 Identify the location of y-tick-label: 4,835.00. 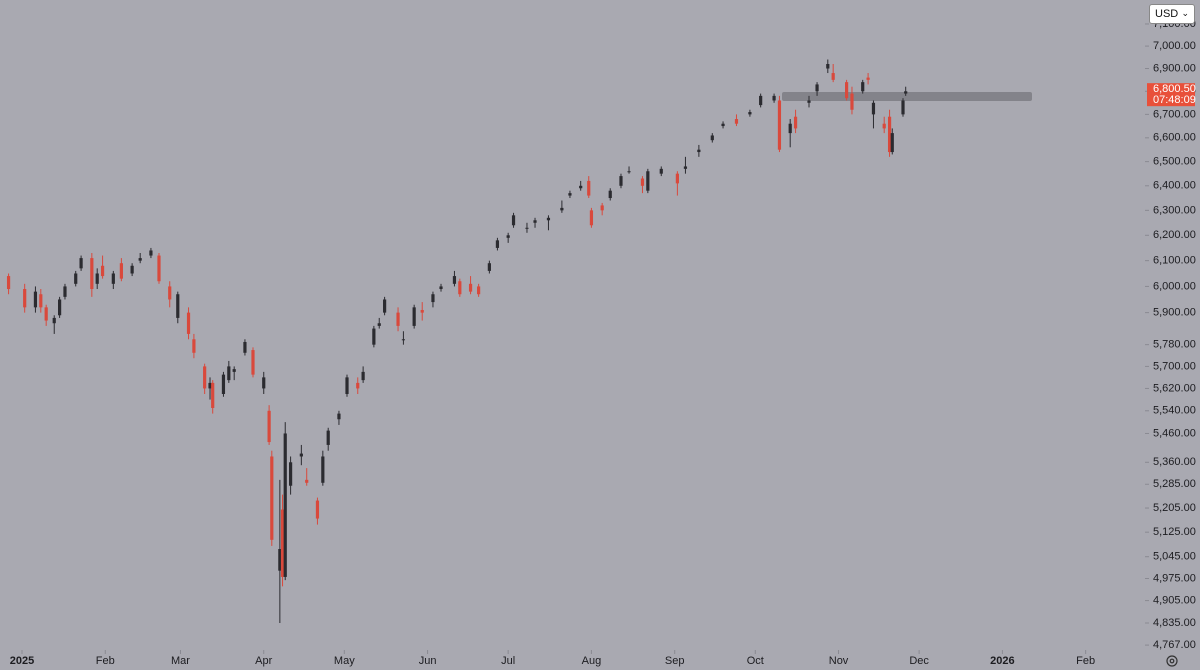
(1174, 623).